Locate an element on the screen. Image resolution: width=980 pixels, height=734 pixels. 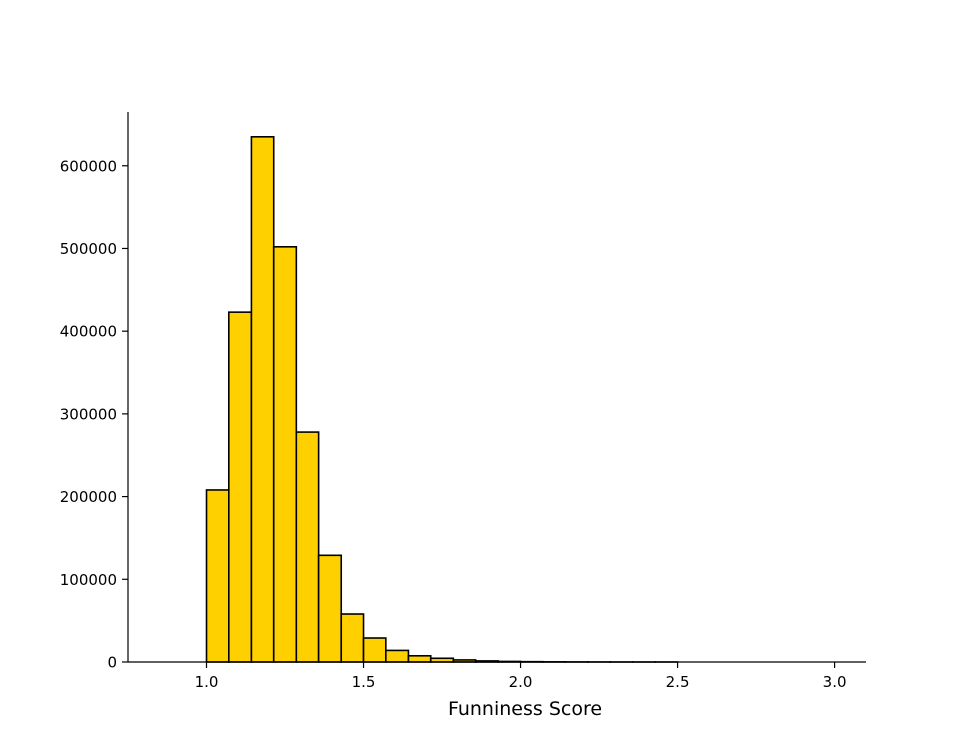
y-tick-label: 0 is located at coordinates (112, 663).